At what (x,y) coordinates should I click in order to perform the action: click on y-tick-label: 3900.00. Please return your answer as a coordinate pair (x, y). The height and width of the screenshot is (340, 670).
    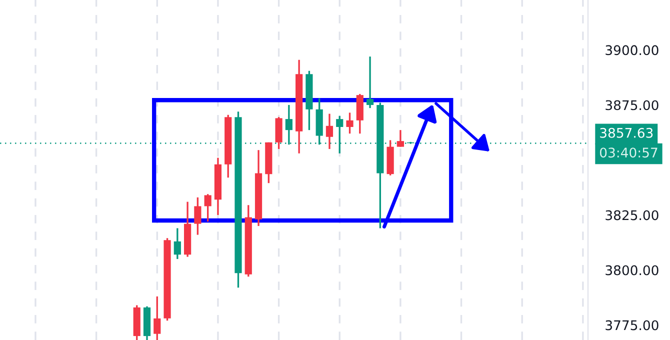
    Looking at the image, I should click on (632, 50).